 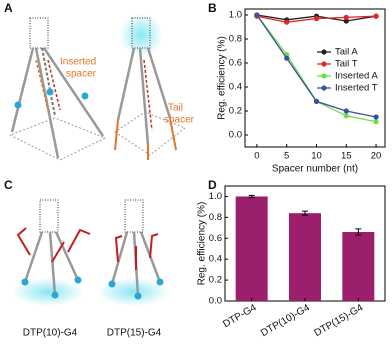 I want to click on panel-letter: C, so click(x=8, y=185).